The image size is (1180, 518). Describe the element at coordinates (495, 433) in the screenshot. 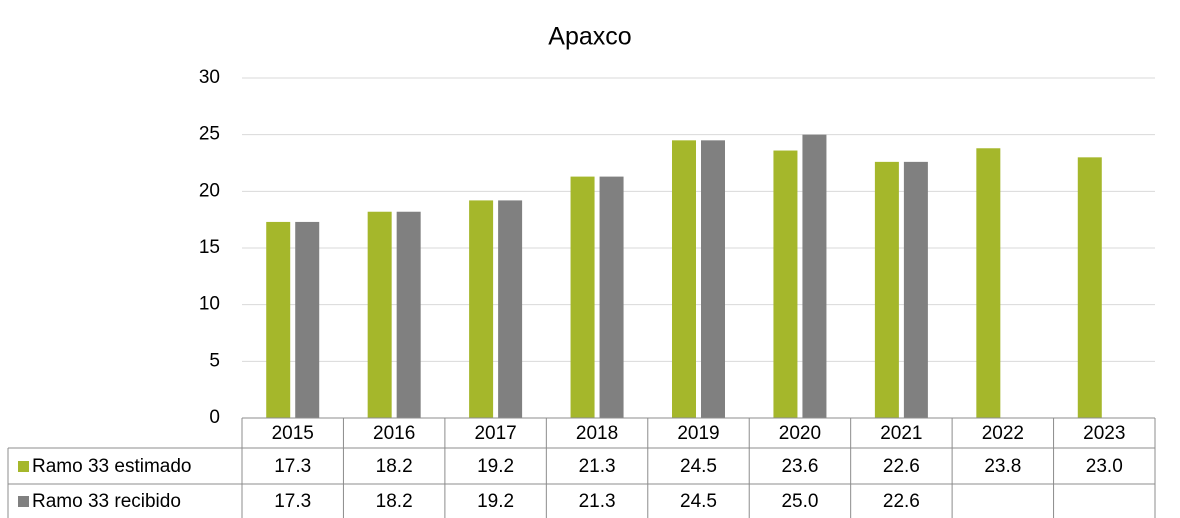

I see `x-tick-label: 2017` at that location.